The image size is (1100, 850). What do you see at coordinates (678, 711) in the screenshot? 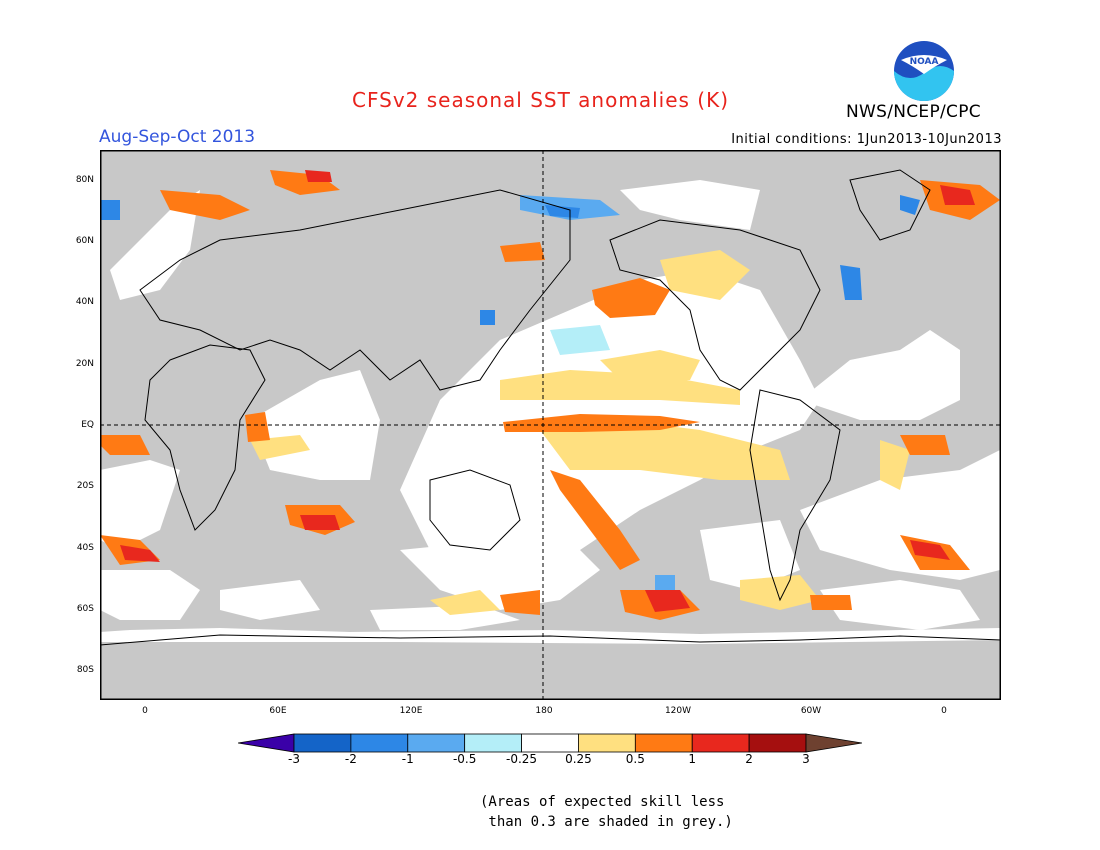
I see `lon-label-120w: 120W` at bounding box center [678, 711].